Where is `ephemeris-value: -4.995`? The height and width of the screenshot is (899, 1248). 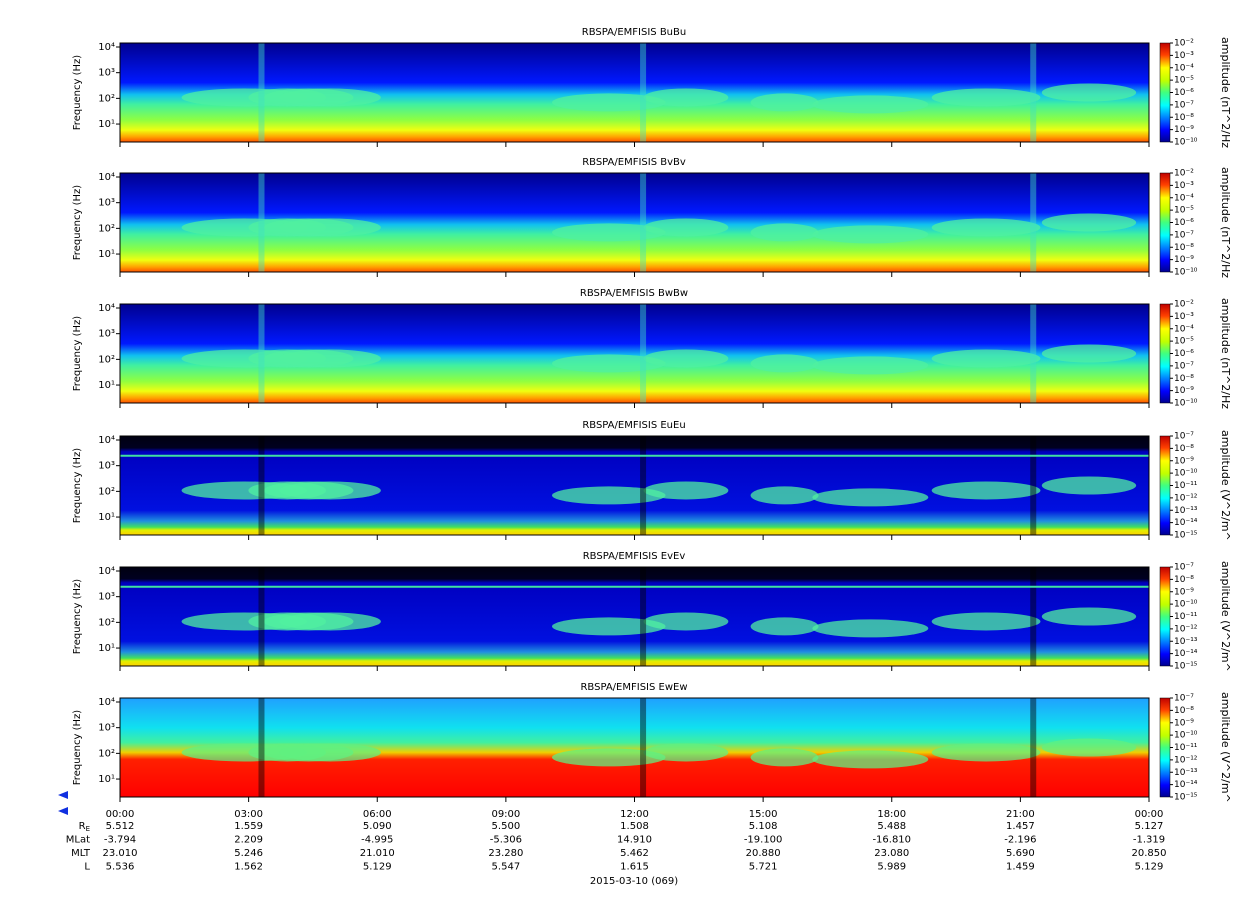
ephemeris-value: -4.995 is located at coordinates (377, 840).